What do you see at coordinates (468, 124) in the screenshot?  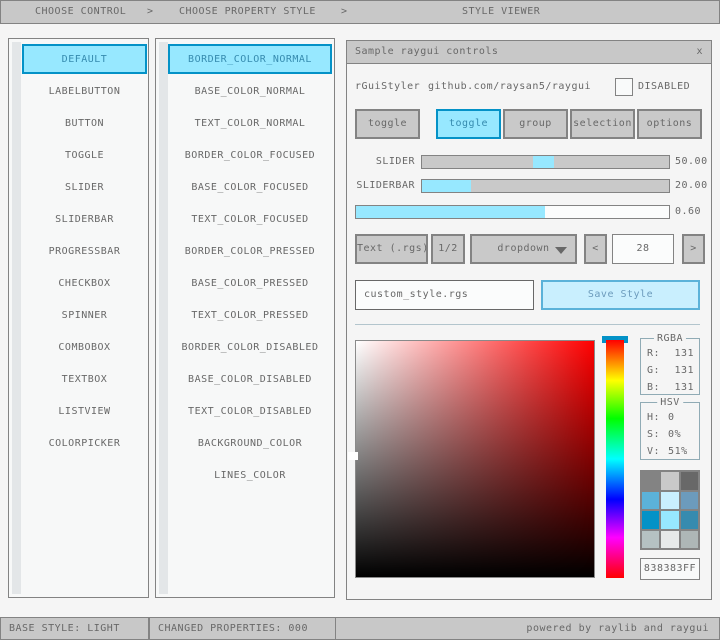 I see `toggle-group-item-toggle: toggle` at bounding box center [468, 124].